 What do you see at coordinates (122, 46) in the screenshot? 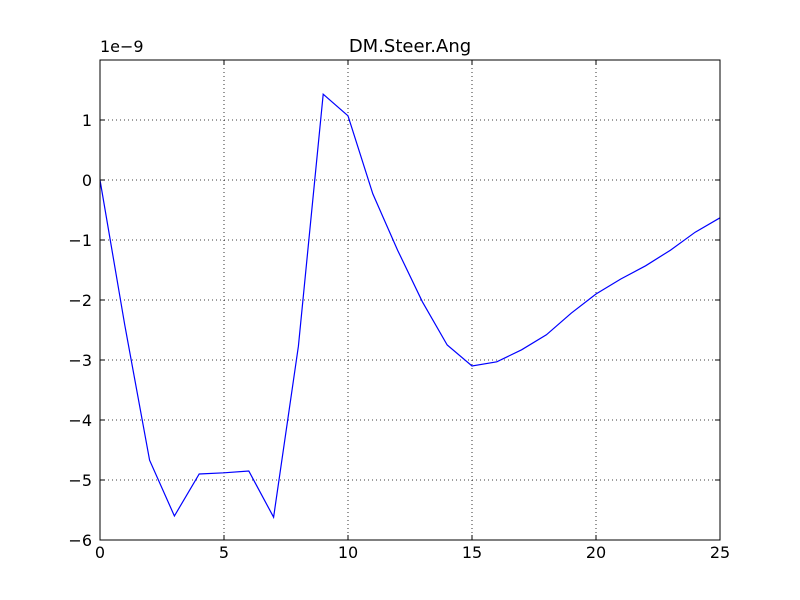
I see `y-offset-label: 1e−9` at bounding box center [122, 46].